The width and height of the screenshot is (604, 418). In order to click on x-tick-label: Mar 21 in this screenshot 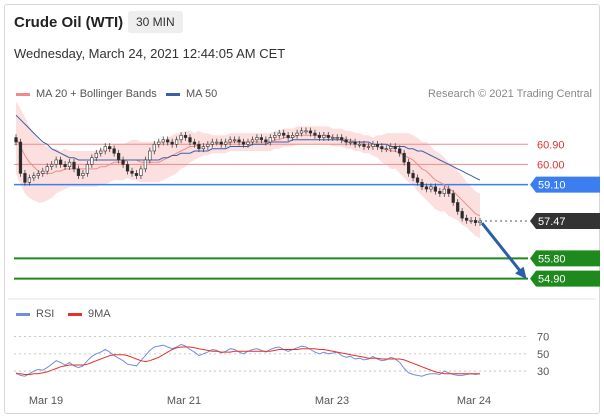, I will do `click(184, 401)`.